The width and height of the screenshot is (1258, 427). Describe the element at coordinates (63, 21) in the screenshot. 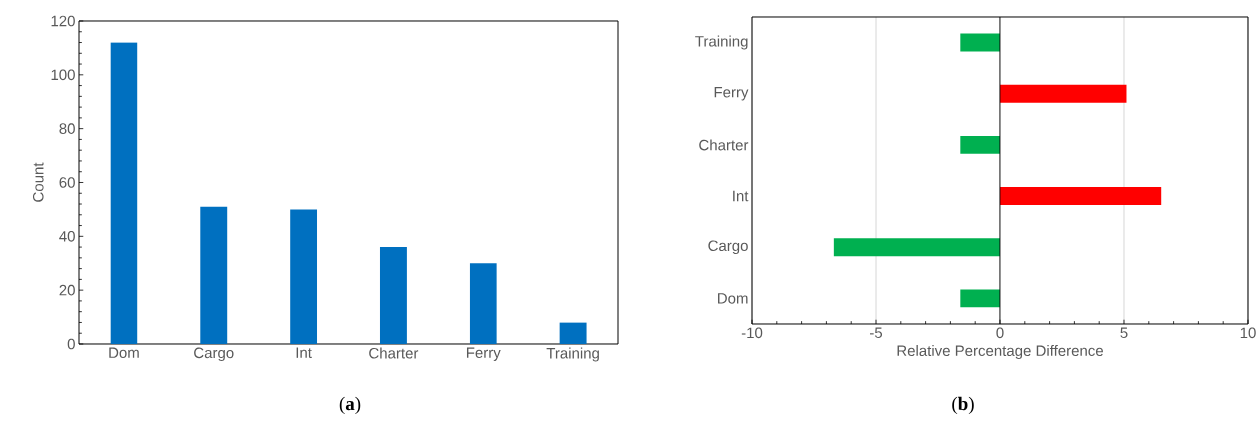

I see `y-tick-label: 120` at that location.